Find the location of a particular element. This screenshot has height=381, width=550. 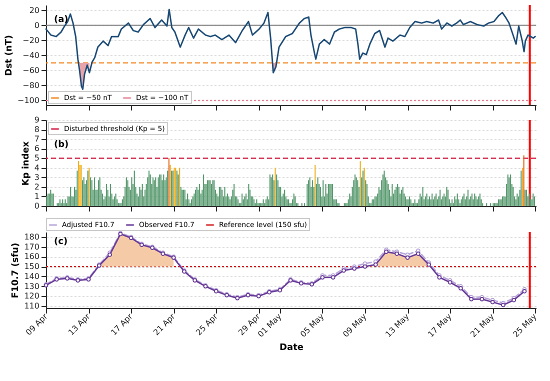

y-tick-label: 4 is located at coordinates (37, 167).